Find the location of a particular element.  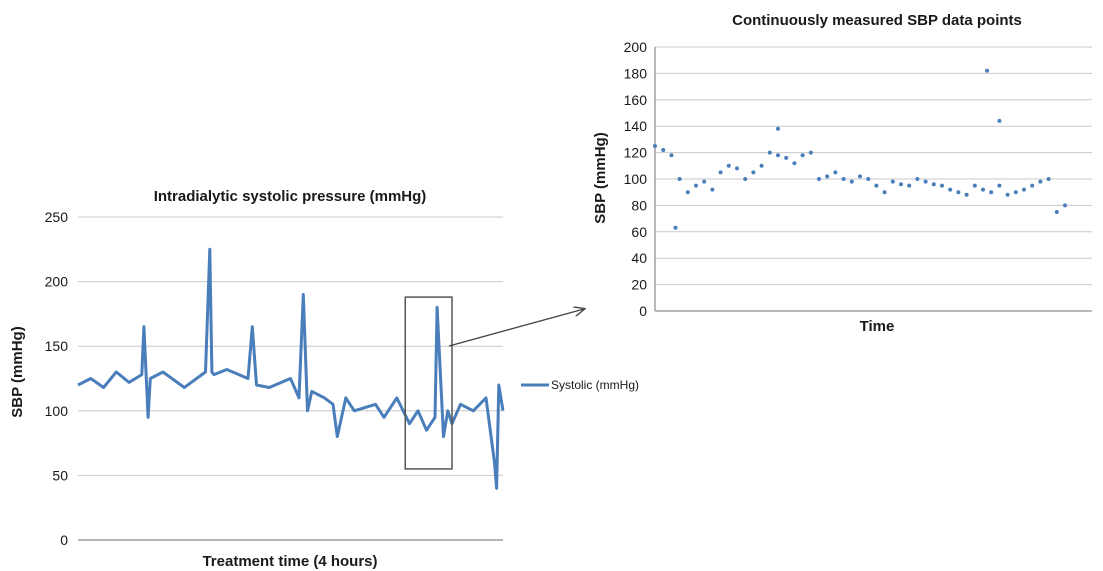

left-chart-title: Intradialytic systolic pressure (mmHg) is located at coordinates (290, 196).